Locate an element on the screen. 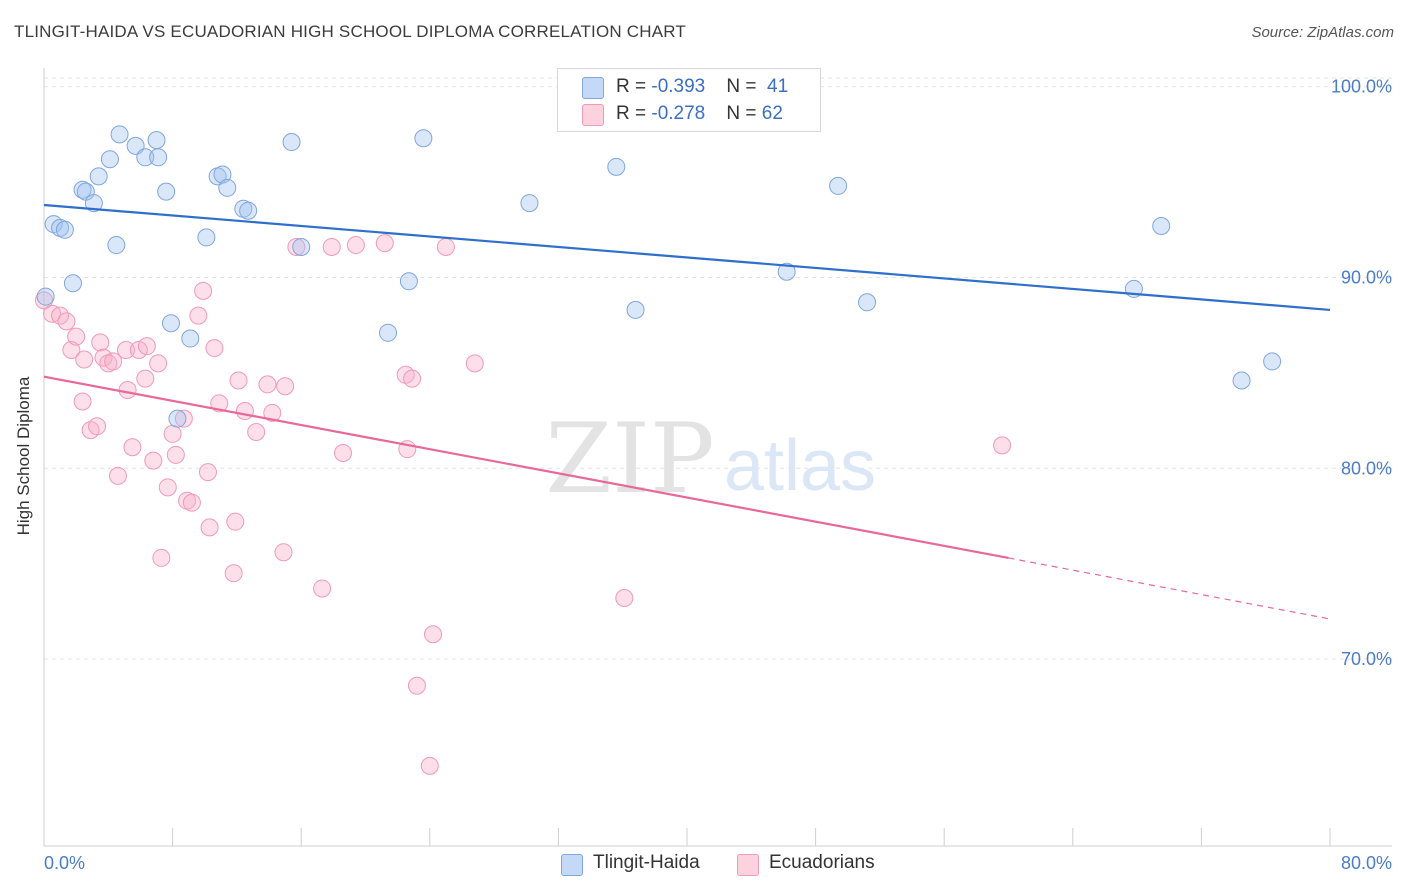  y-tick-label: 70.0% is located at coordinates (1366, 659).